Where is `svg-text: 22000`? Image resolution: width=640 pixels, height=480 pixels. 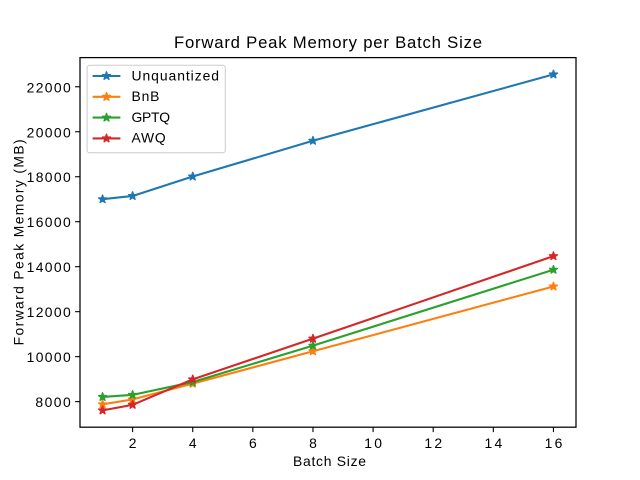
svg-text: 22000 is located at coordinates (49, 87).